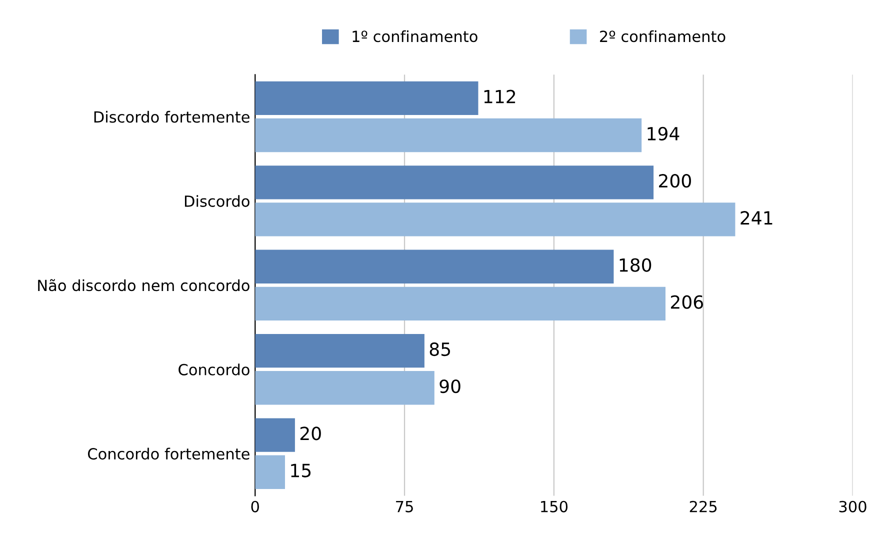  I want to click on x-tick-label: 0, so click(255, 506).